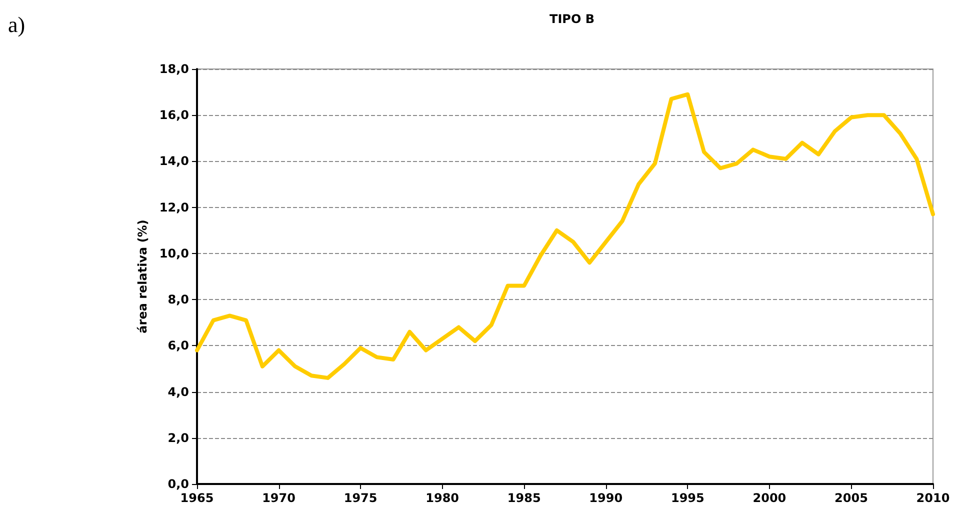 The image size is (957, 526). I want to click on x-tick-label: 2005, so click(851, 498).